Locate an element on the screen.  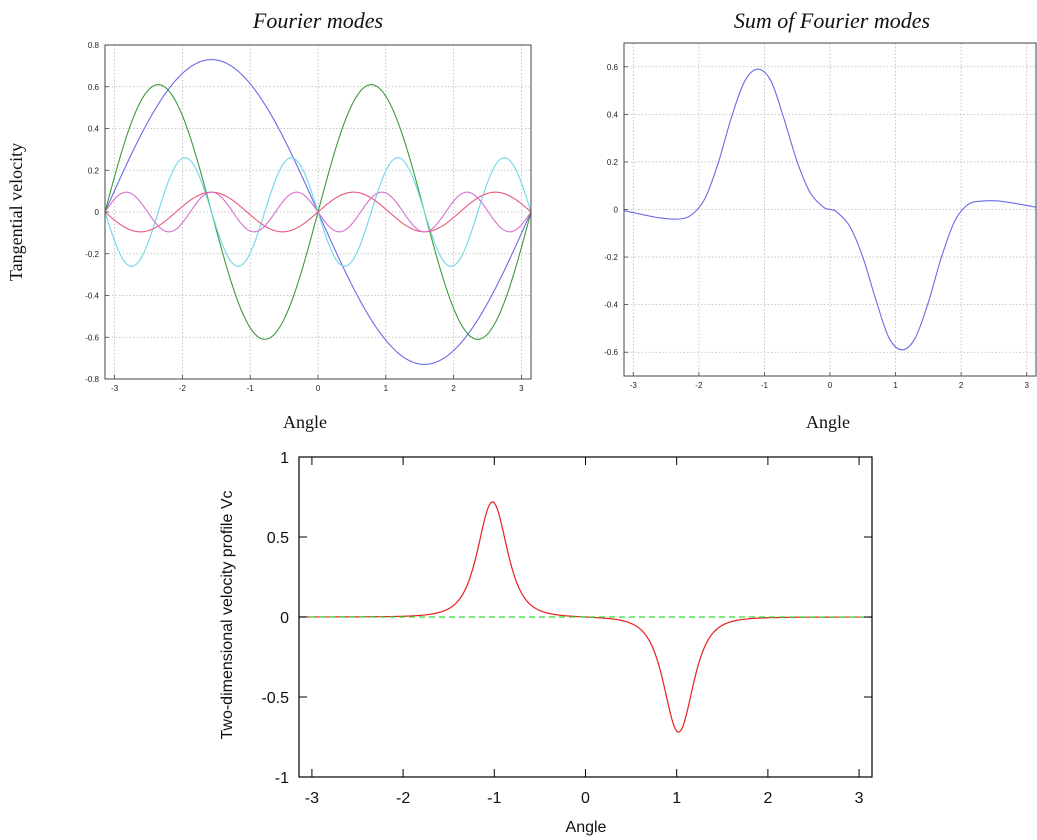
sum-fourier-modes-title: Sum of Fourier modes is located at coordinates (832, 20).